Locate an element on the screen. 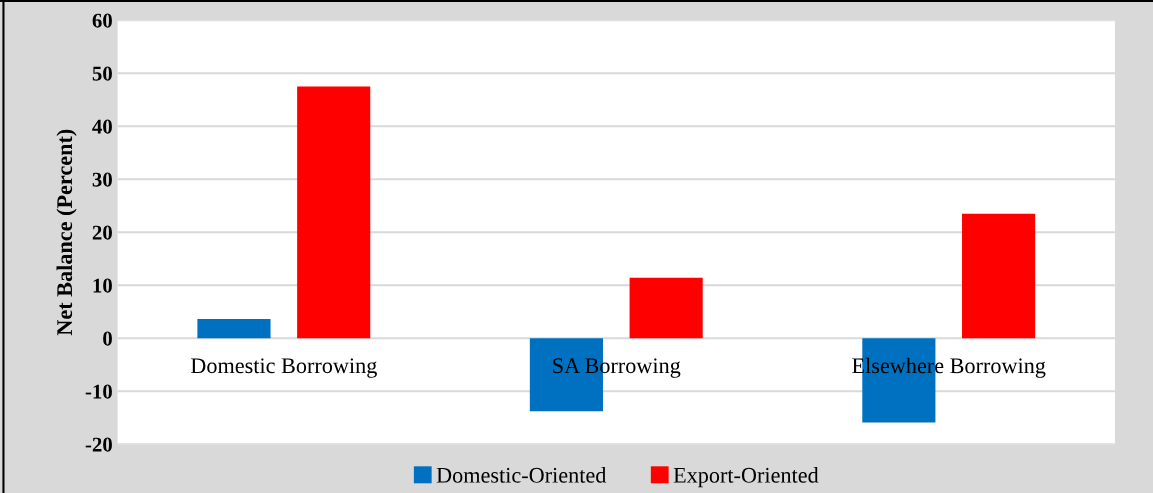 This screenshot has width=1153, height=493. y-tick-label: -10 is located at coordinates (98, 391).